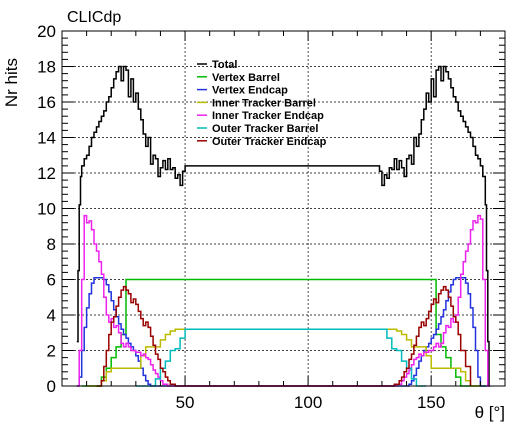 Image resolution: width=518 pixels, height=425 pixels. Describe the element at coordinates (308, 402) in the screenshot. I see `x-tick-label: 100` at that location.